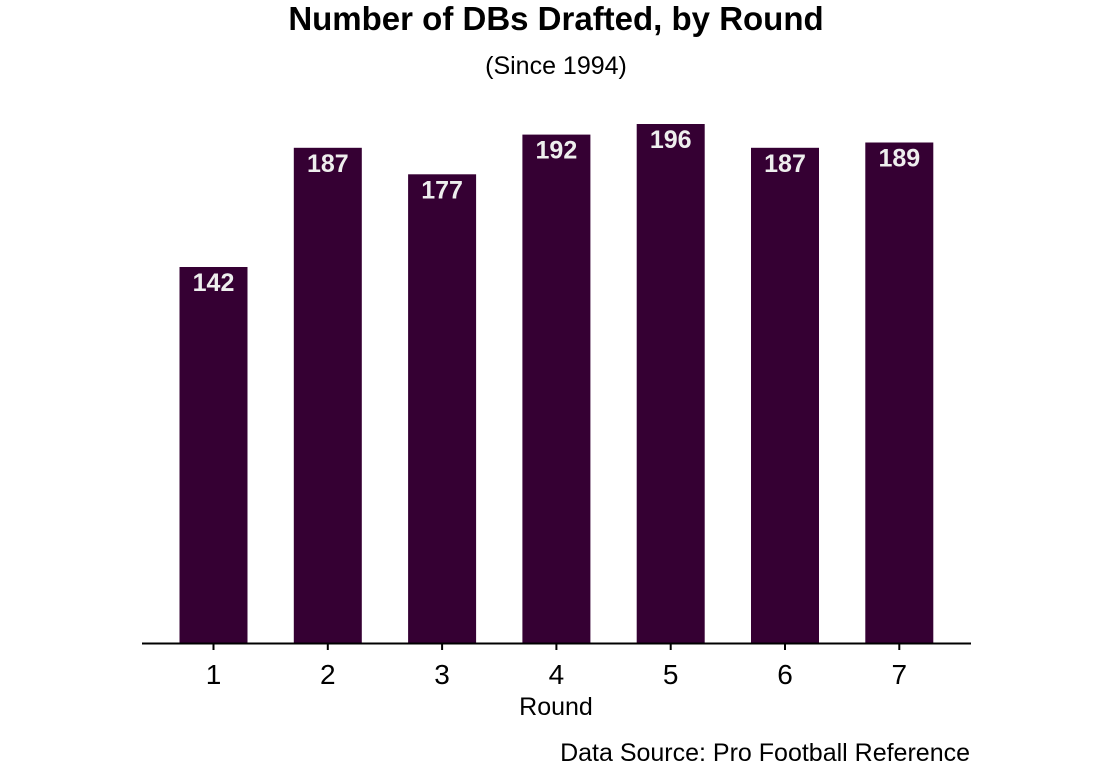 This screenshot has width=1104, height=768. Describe the element at coordinates (328, 674) in the screenshot. I see `x-tick-label-2: 2` at that location.